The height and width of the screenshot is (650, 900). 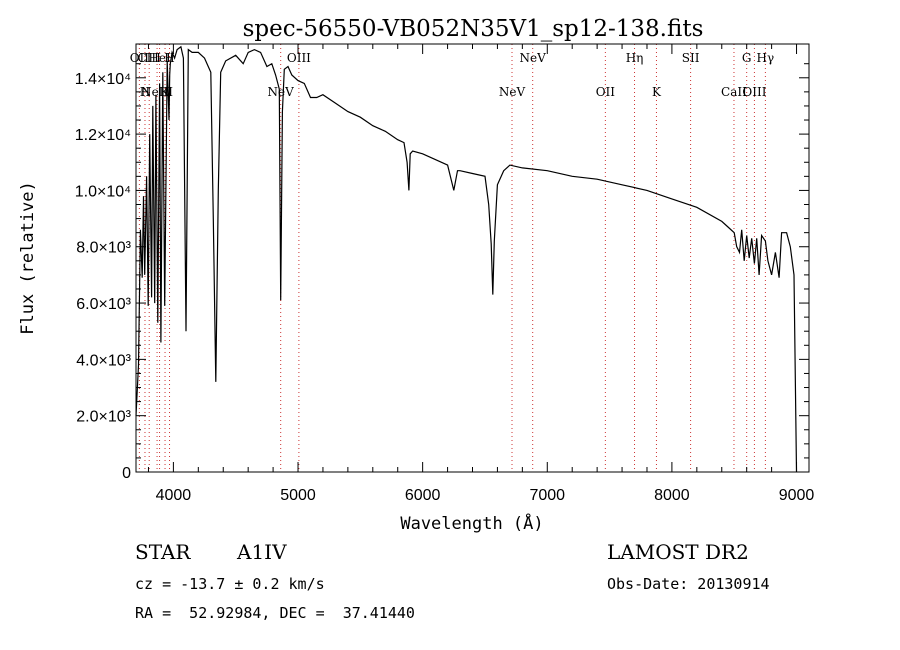 I want to click on line-marker-label: CIII, so click(x=150, y=58).